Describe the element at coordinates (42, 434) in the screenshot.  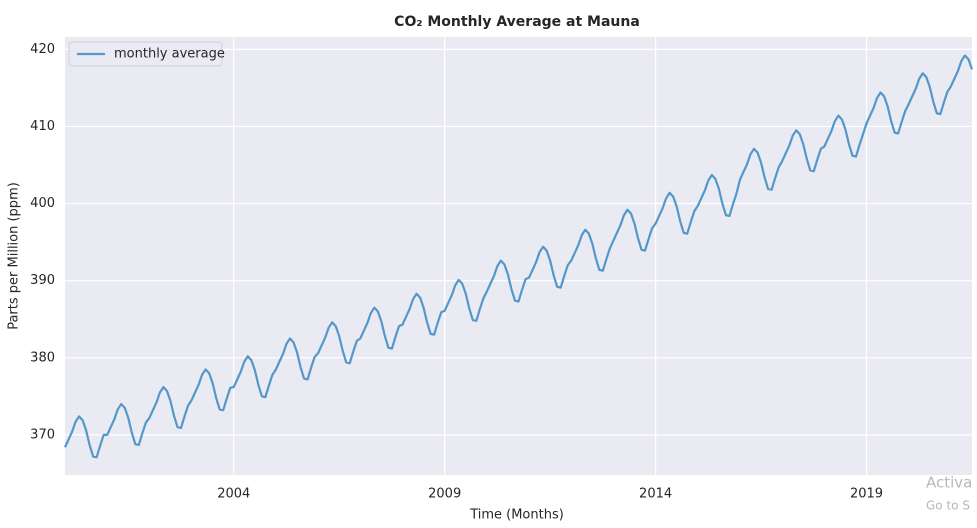
I see `y-tick-label: 370` at that location.